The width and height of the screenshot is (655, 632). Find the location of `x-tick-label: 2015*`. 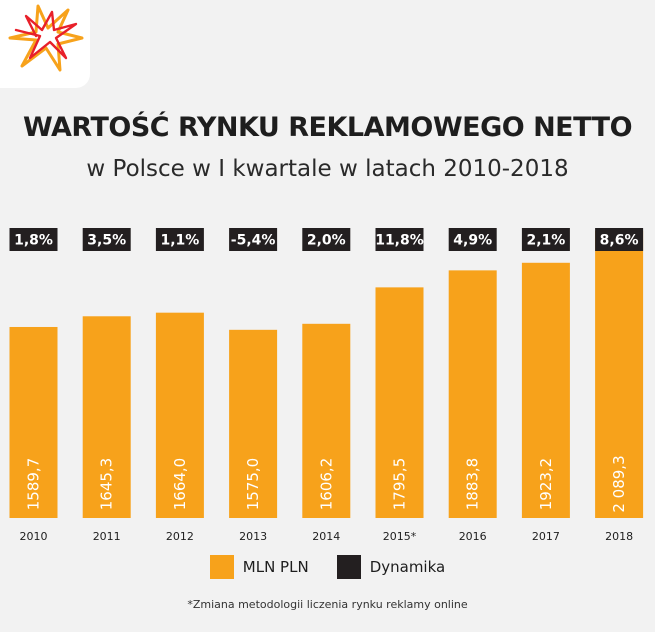

x-tick-label: 2015* is located at coordinates (400, 536).